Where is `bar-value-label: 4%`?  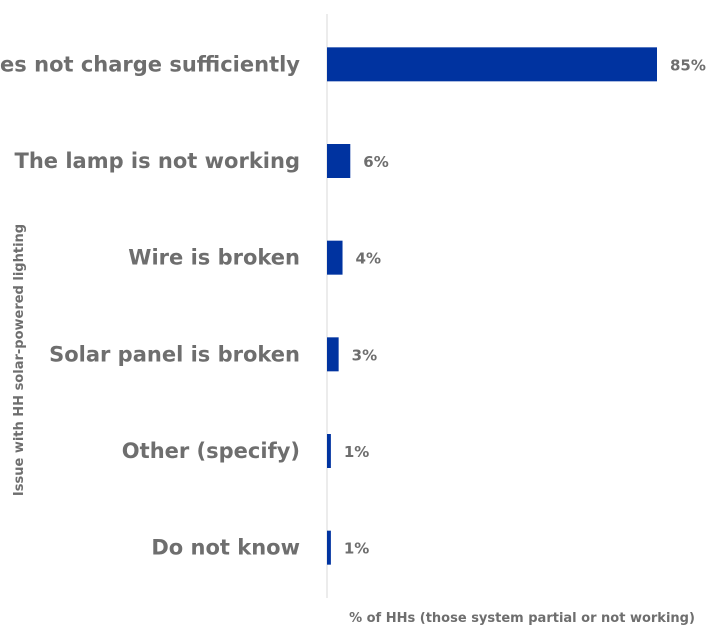 bar-value-label: 4% is located at coordinates (368, 259).